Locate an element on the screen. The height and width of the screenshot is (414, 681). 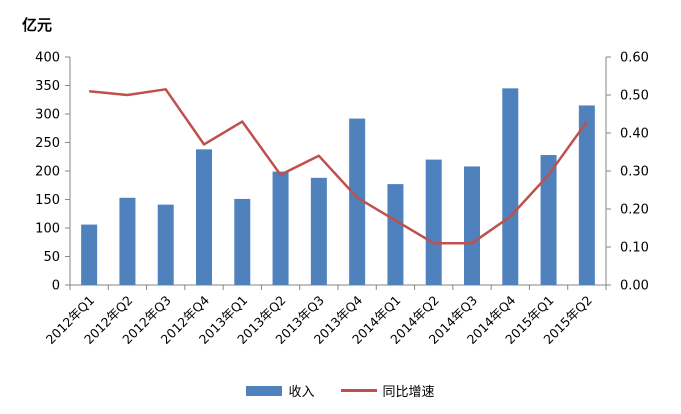
legend: 收入 同比增速 is located at coordinates (340, 390).